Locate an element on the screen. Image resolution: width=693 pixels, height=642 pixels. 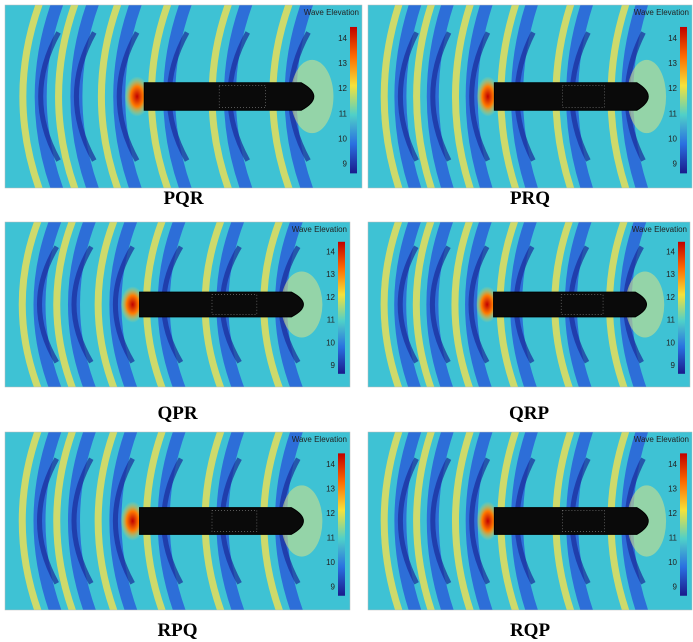
panel-label: RPQ is located at coordinates (177, 630).